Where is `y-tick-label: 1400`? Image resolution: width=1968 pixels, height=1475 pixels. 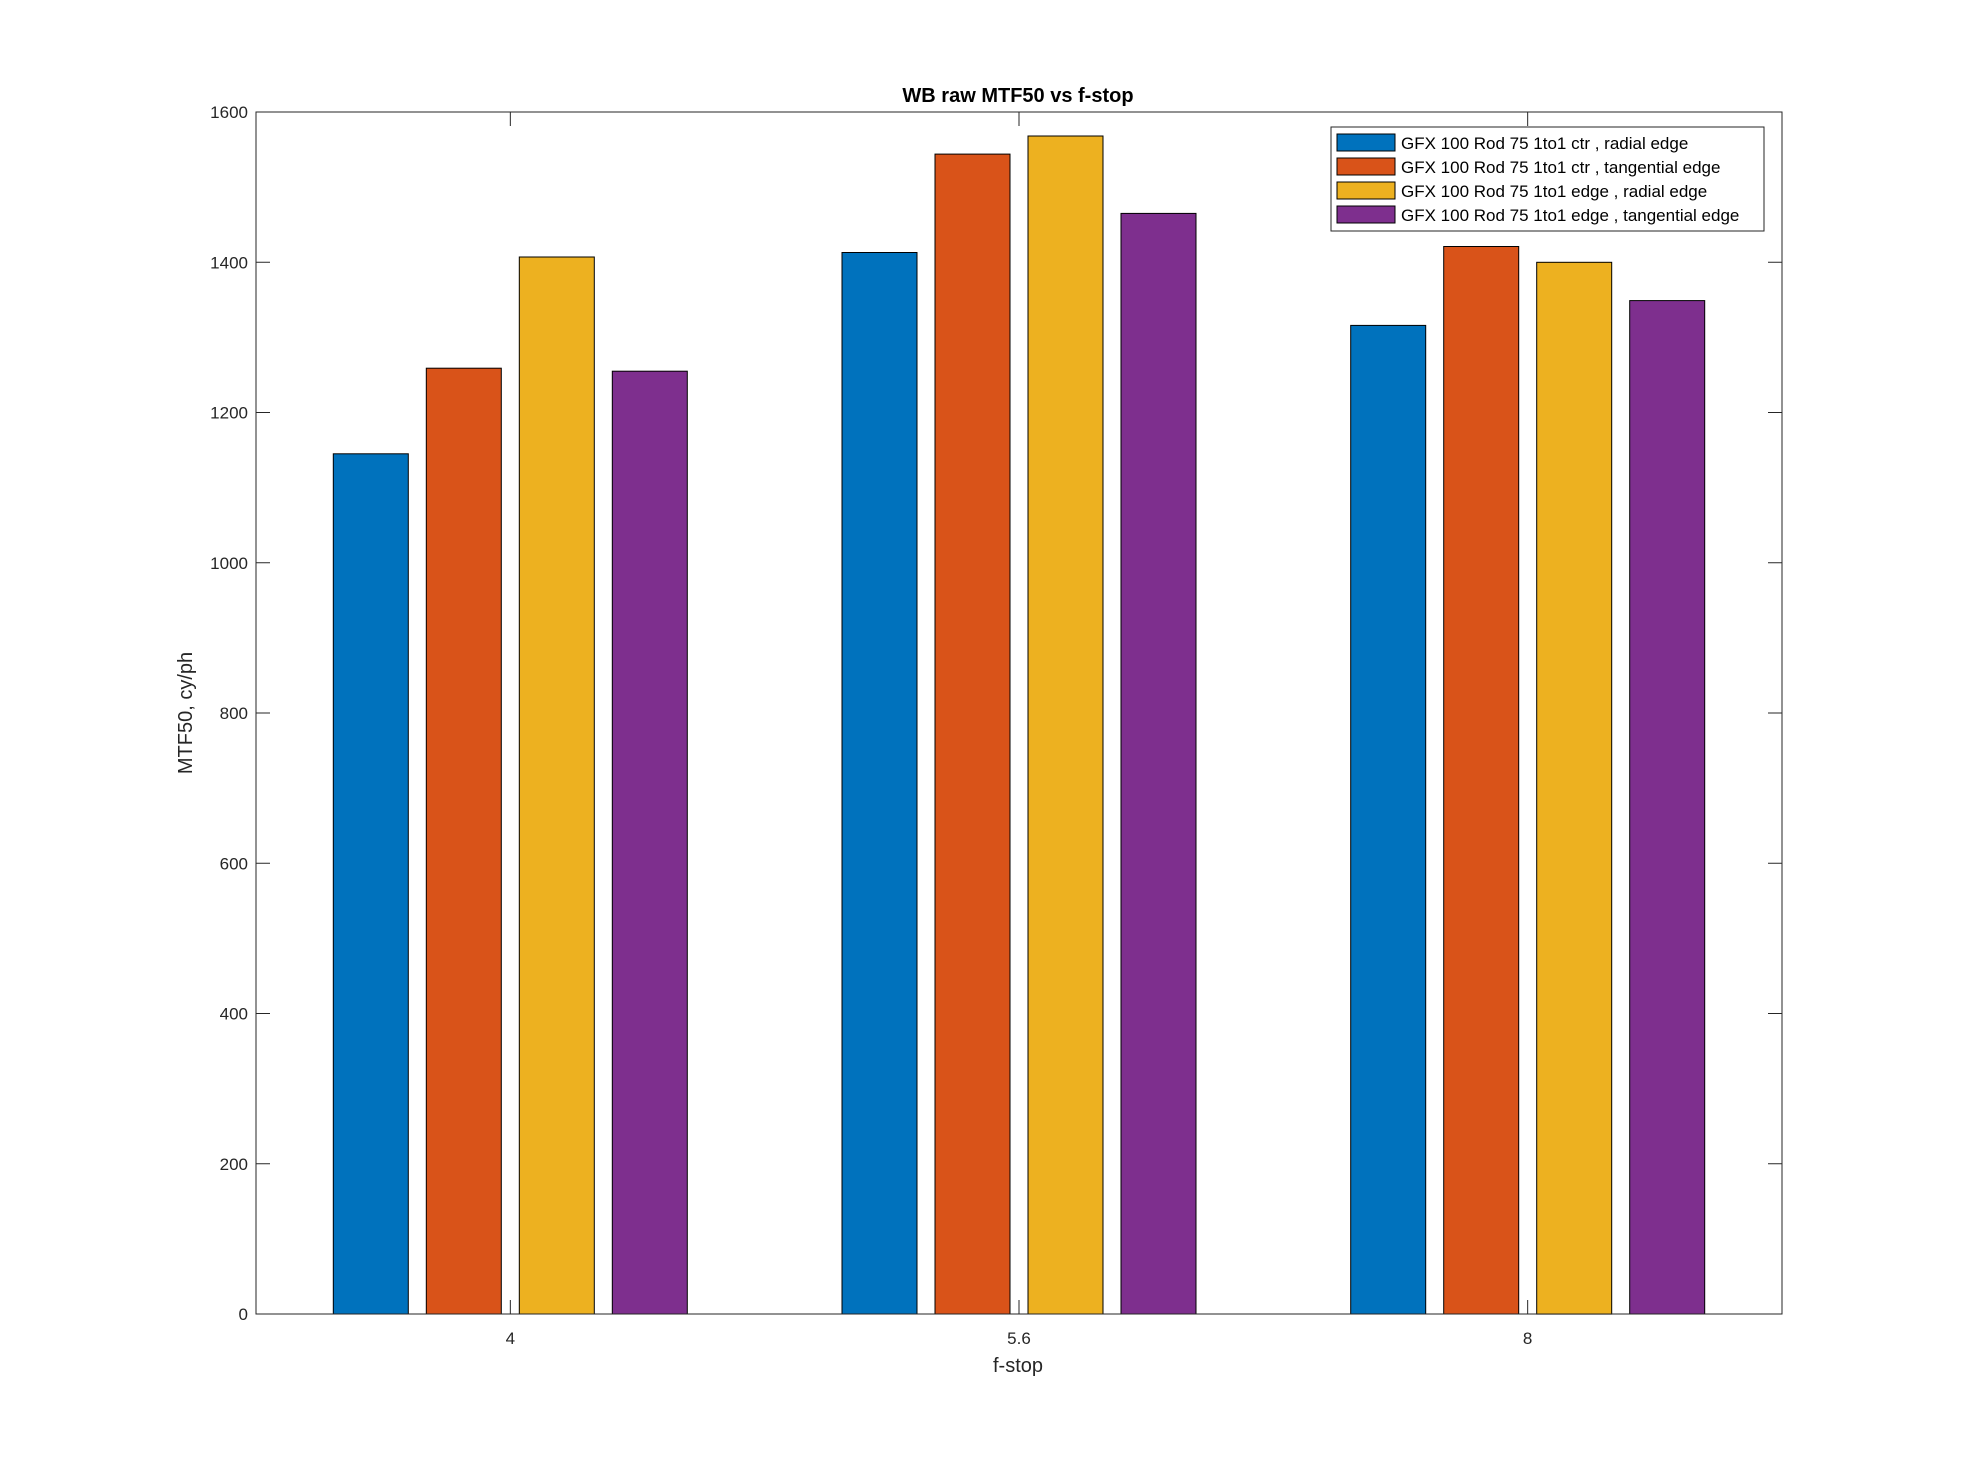
y-tick-label: 1400 is located at coordinates (229, 262).